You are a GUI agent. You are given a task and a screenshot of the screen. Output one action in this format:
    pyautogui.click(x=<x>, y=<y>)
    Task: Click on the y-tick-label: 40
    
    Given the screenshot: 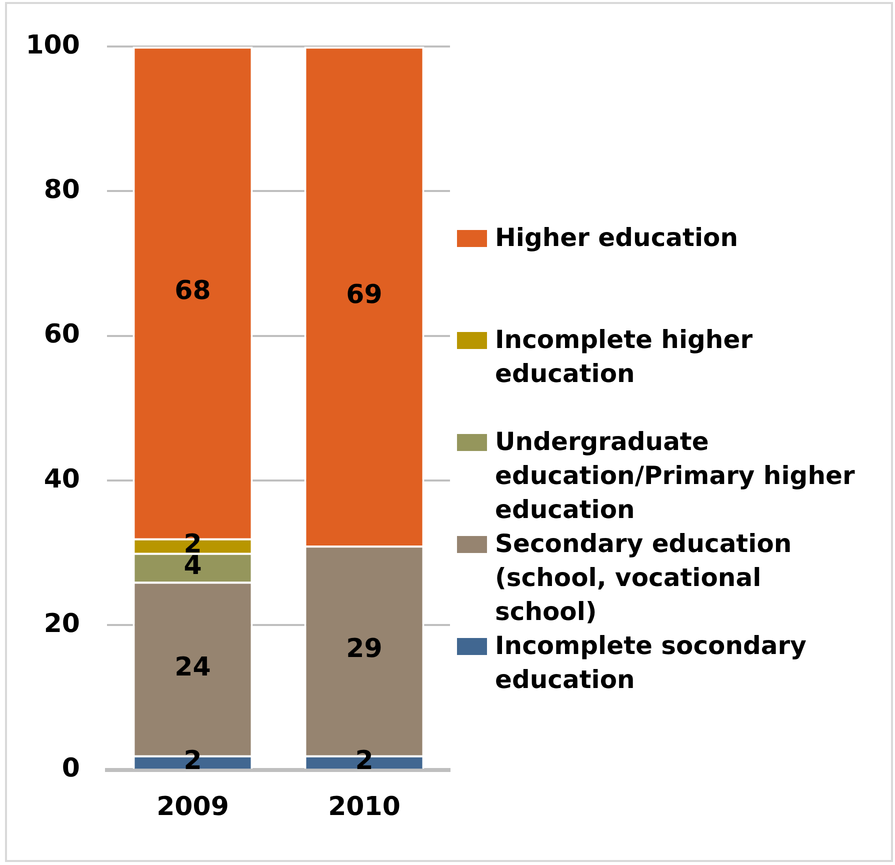 What is the action you would take?
    pyautogui.click(x=62, y=479)
    